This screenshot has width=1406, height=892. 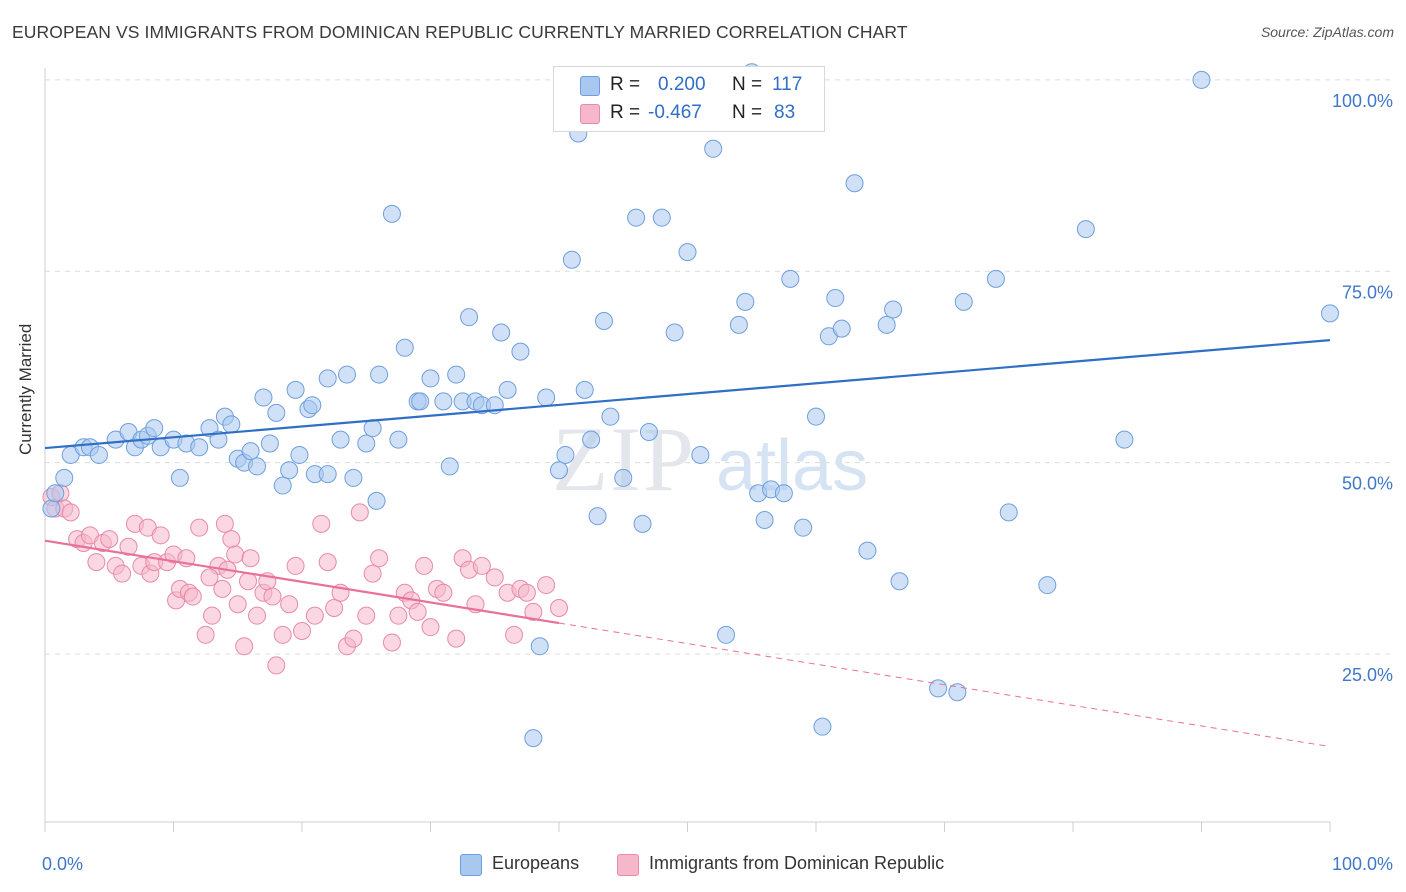 I want to click on y-tick-label: 50.0%, so click(x=1367, y=484).